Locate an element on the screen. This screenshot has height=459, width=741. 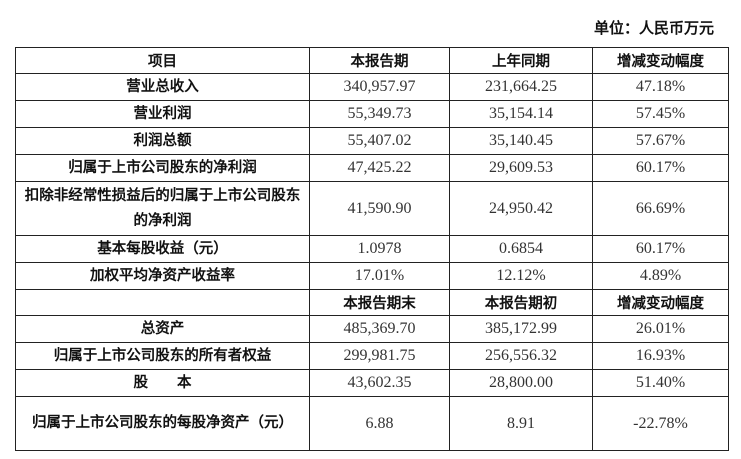
prior-value: 28,800.00 is located at coordinates (521, 383).